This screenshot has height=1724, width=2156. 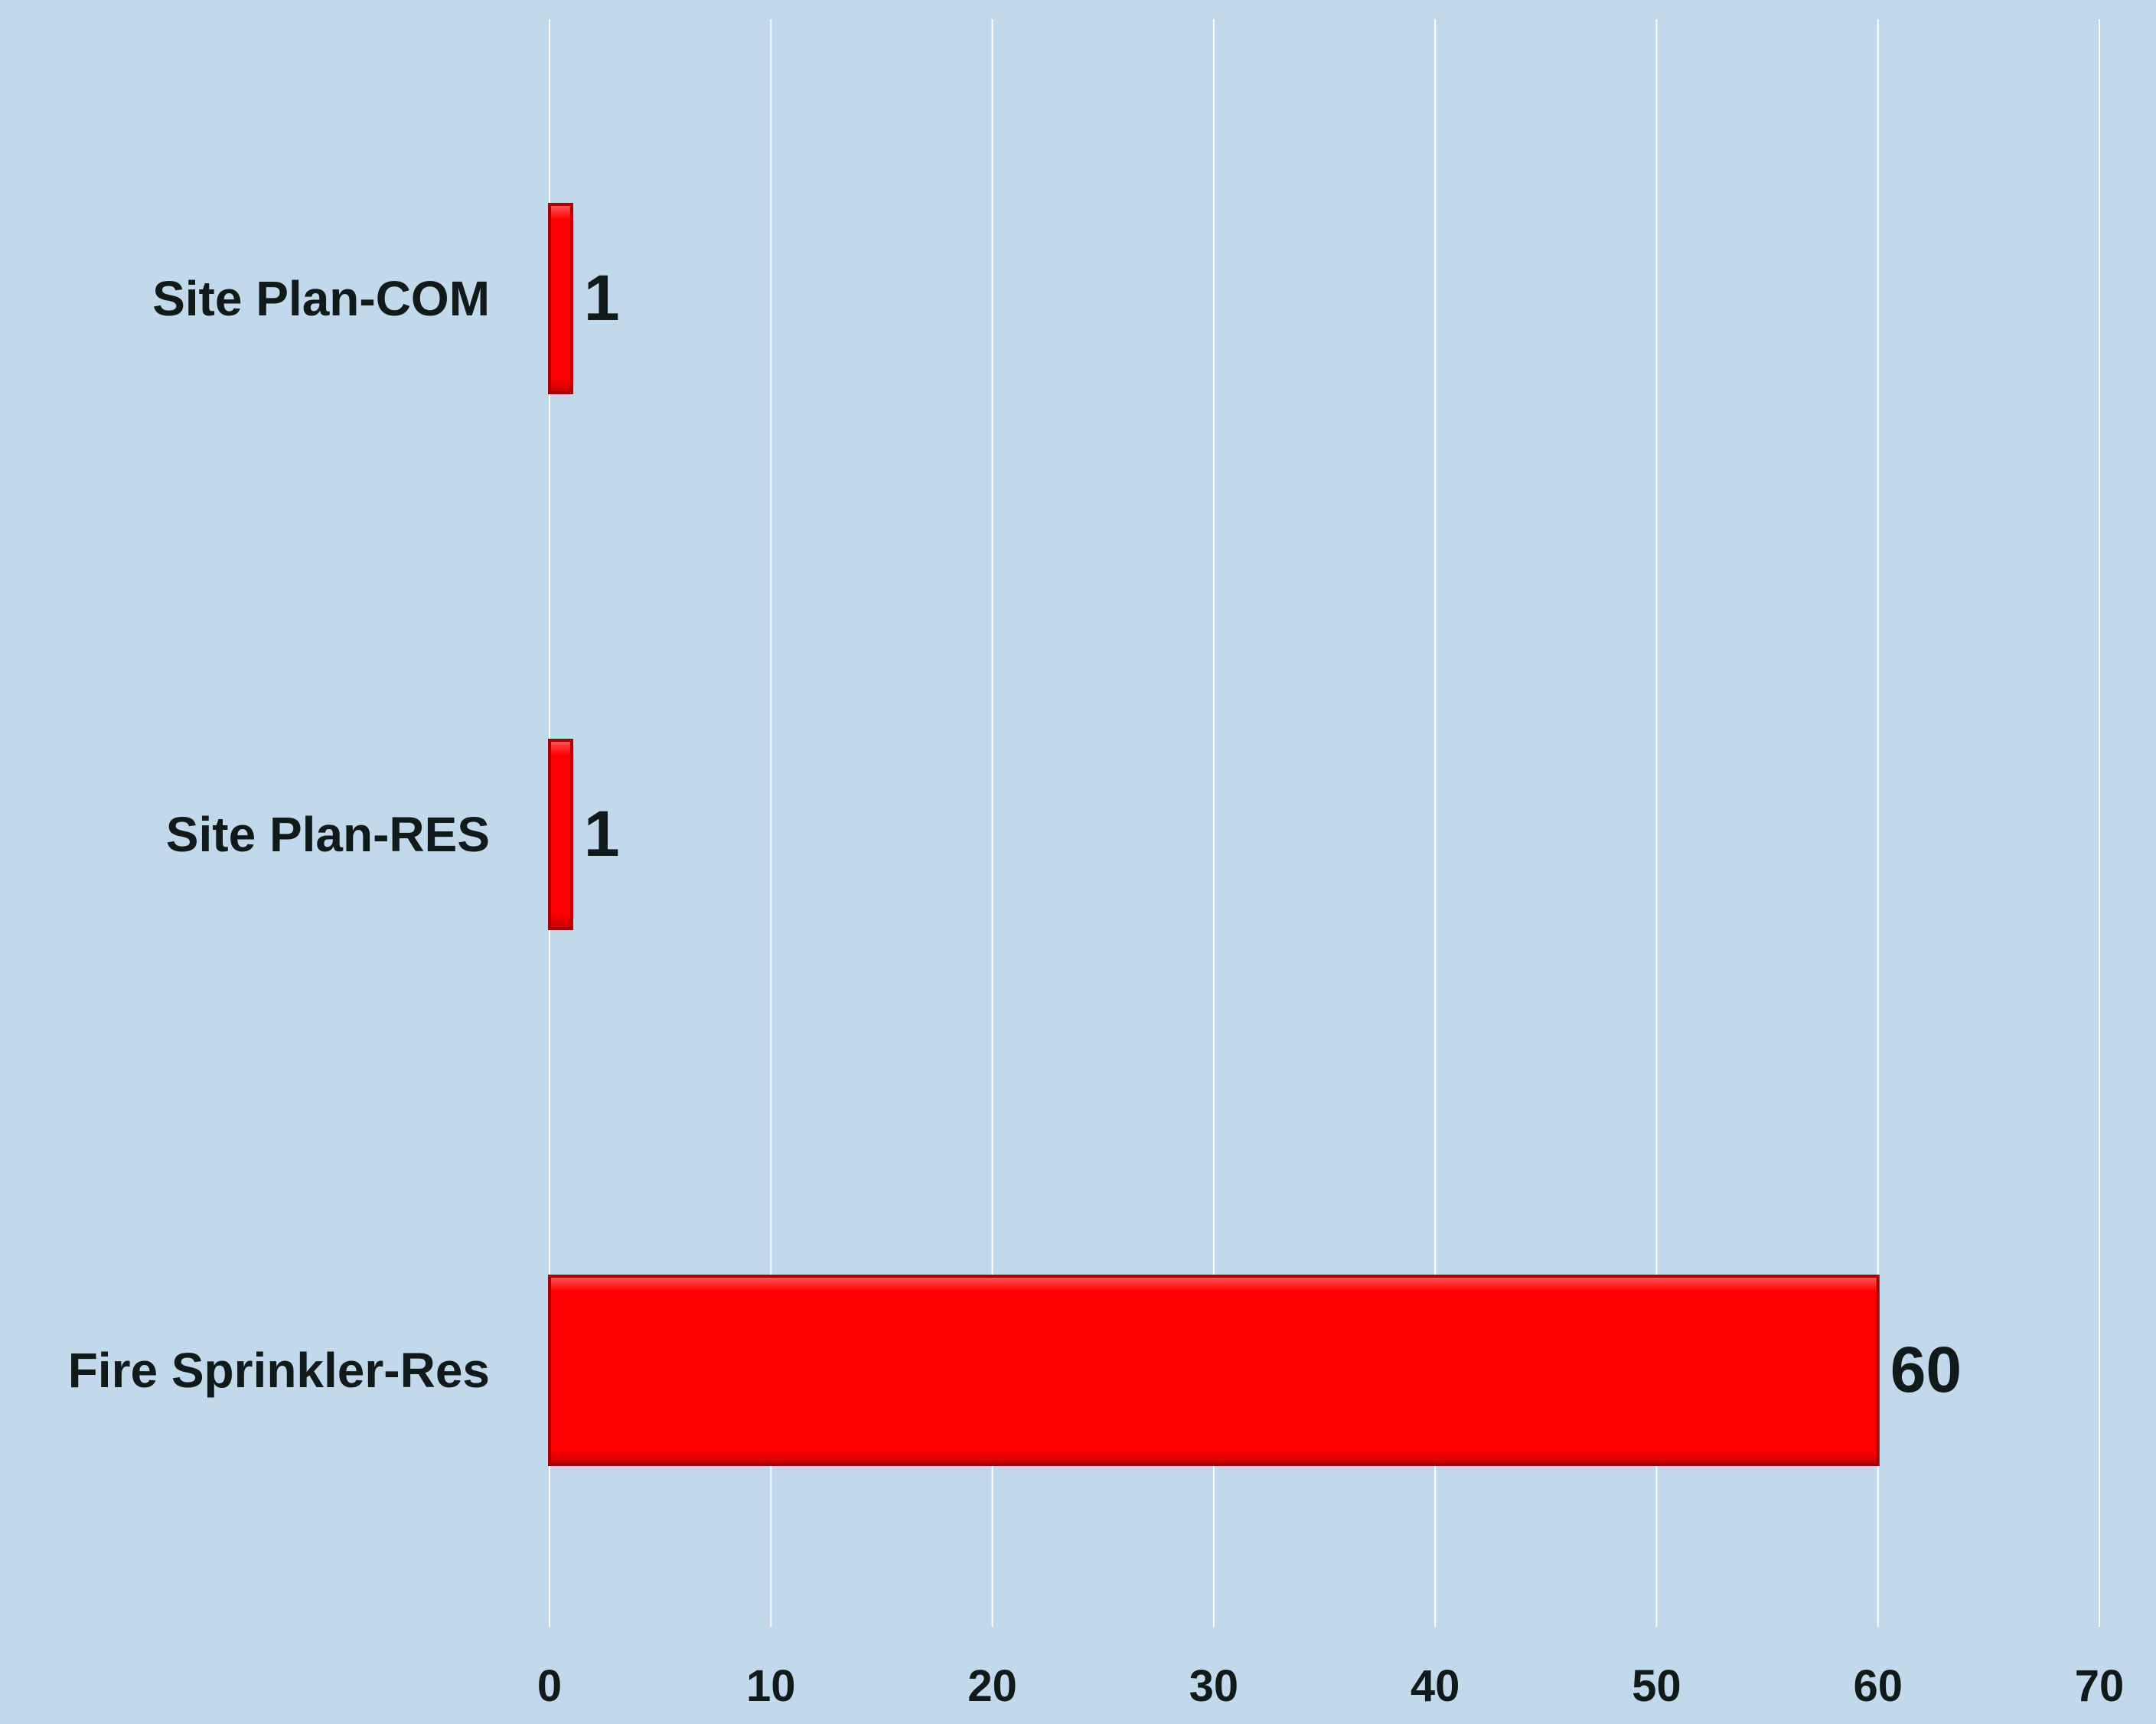 I want to click on category-label: Site Plan-COM, so click(x=321, y=298).